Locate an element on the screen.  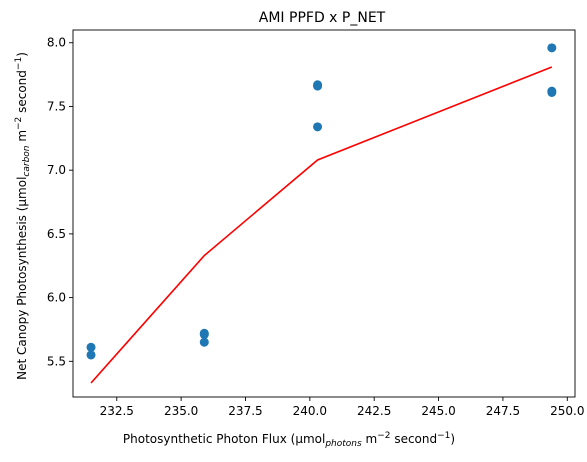
x-axis-title-mid: m is located at coordinates (370, 439).